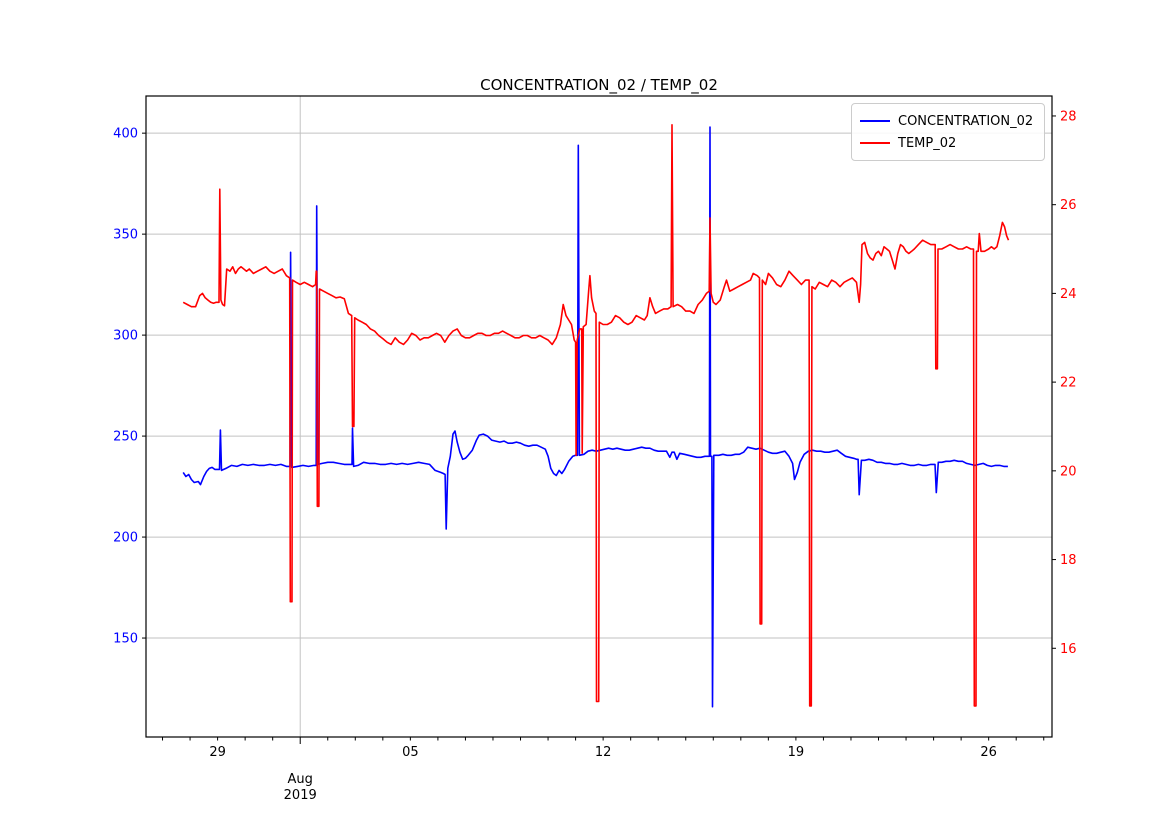  Describe the element at coordinates (300, 795) in the screenshot. I see `svg-text: 2019` at that location.